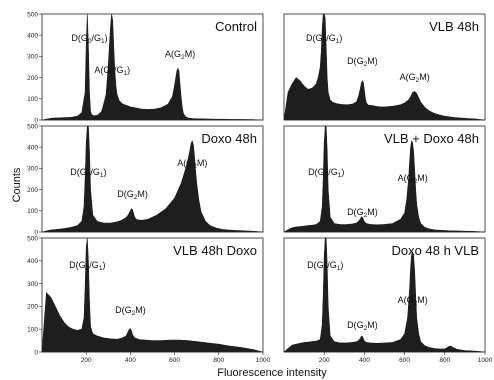  I want to click on histogram-panel: VLB + Doxo 48h D(G0/G1) D(G2M) A(G2M), so click(384, 179).